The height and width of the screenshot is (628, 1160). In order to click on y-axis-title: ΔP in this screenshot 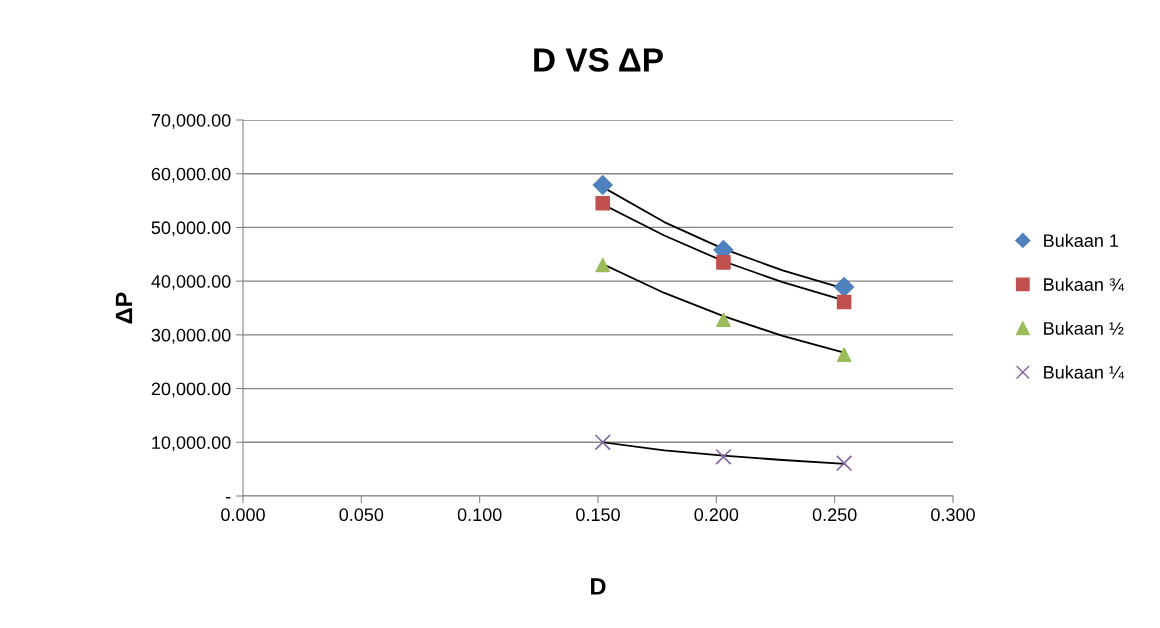, I will do `click(124, 308)`.